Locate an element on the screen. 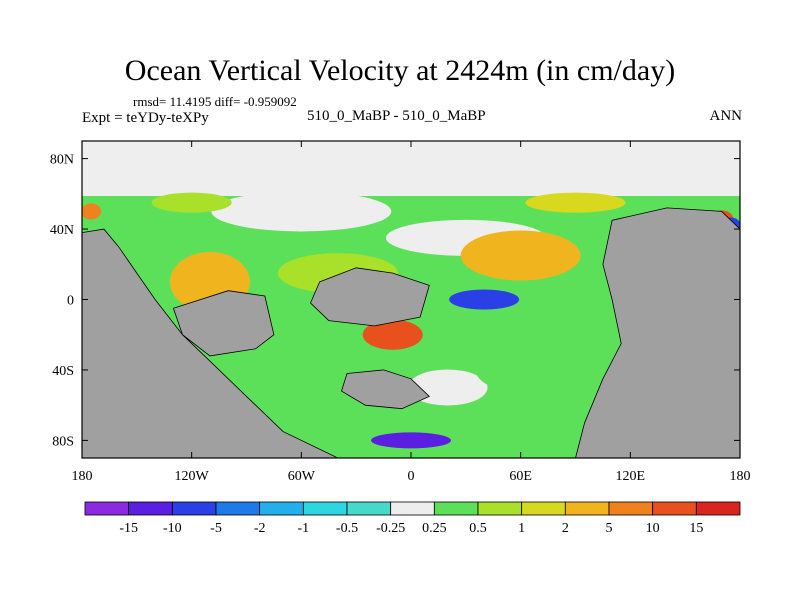  y-tick-label: 40S is located at coordinates (63, 371).